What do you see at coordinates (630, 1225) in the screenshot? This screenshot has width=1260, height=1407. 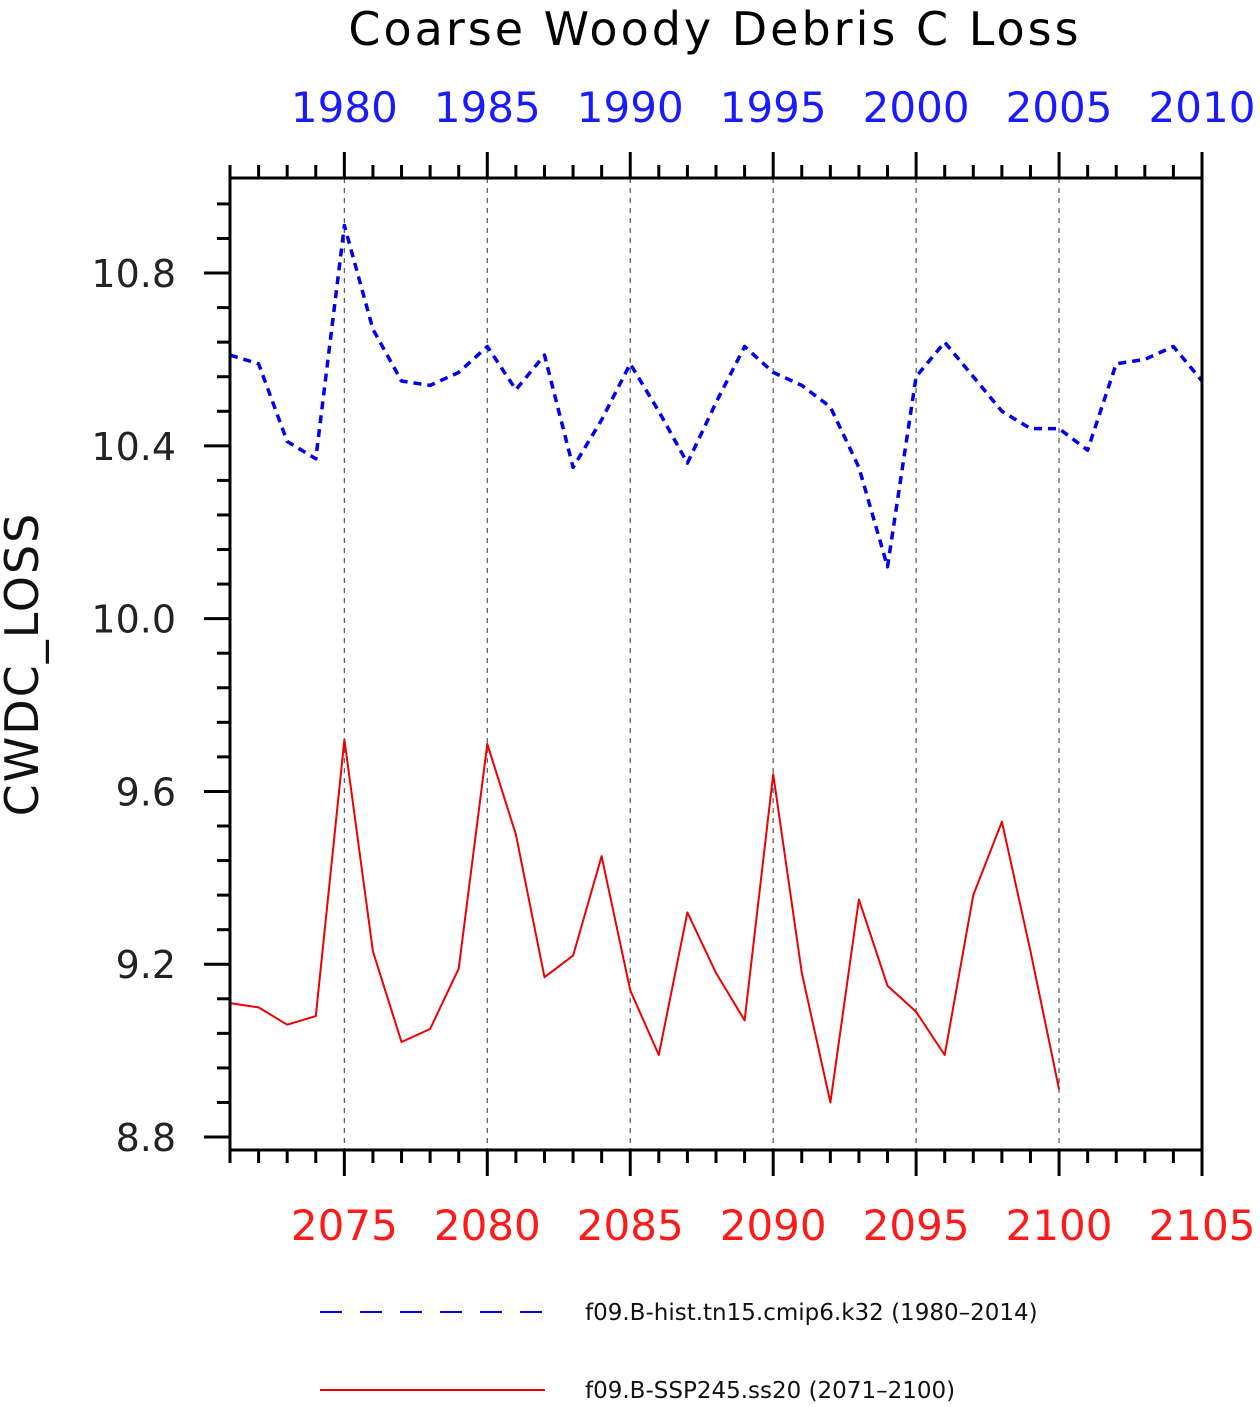 I see `bottom-tick-label-2085: 2085` at bounding box center [630, 1225].